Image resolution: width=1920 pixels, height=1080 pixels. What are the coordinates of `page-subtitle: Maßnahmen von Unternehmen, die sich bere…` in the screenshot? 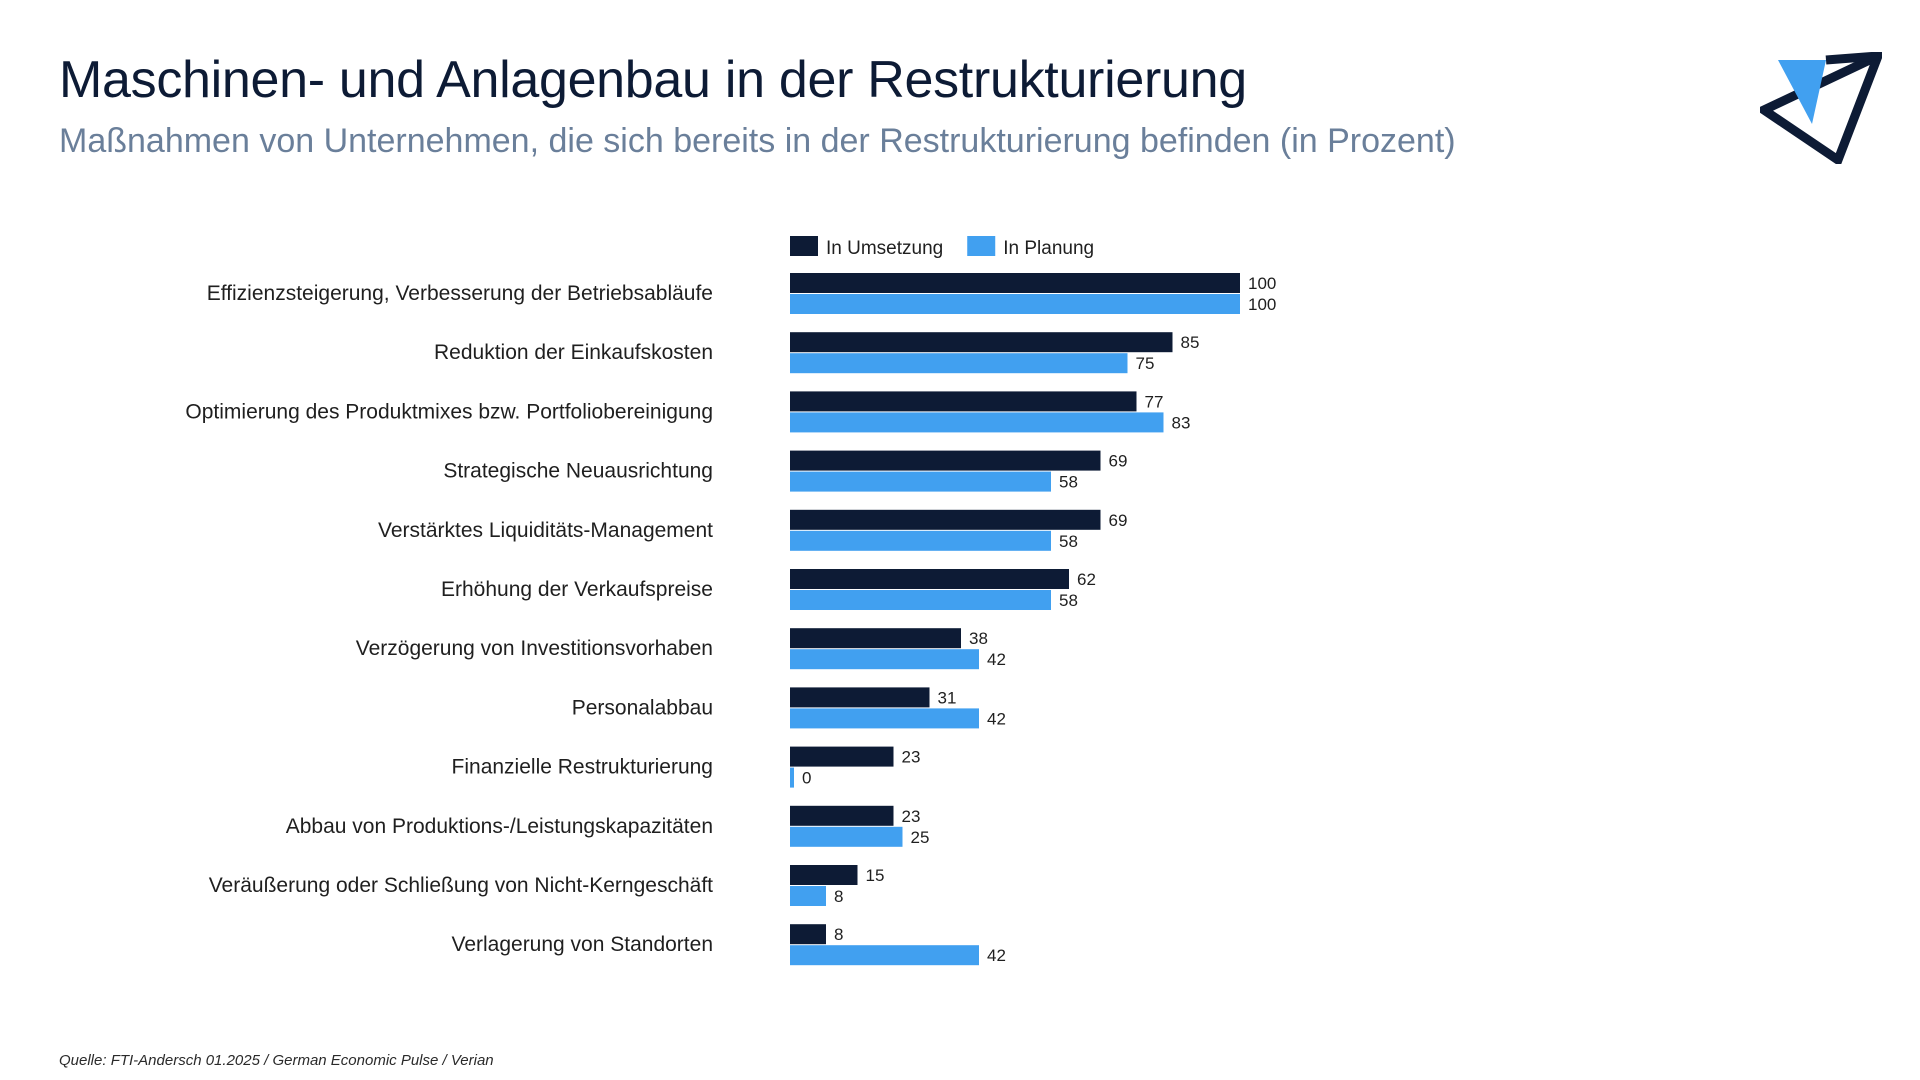 It's located at (757, 141).